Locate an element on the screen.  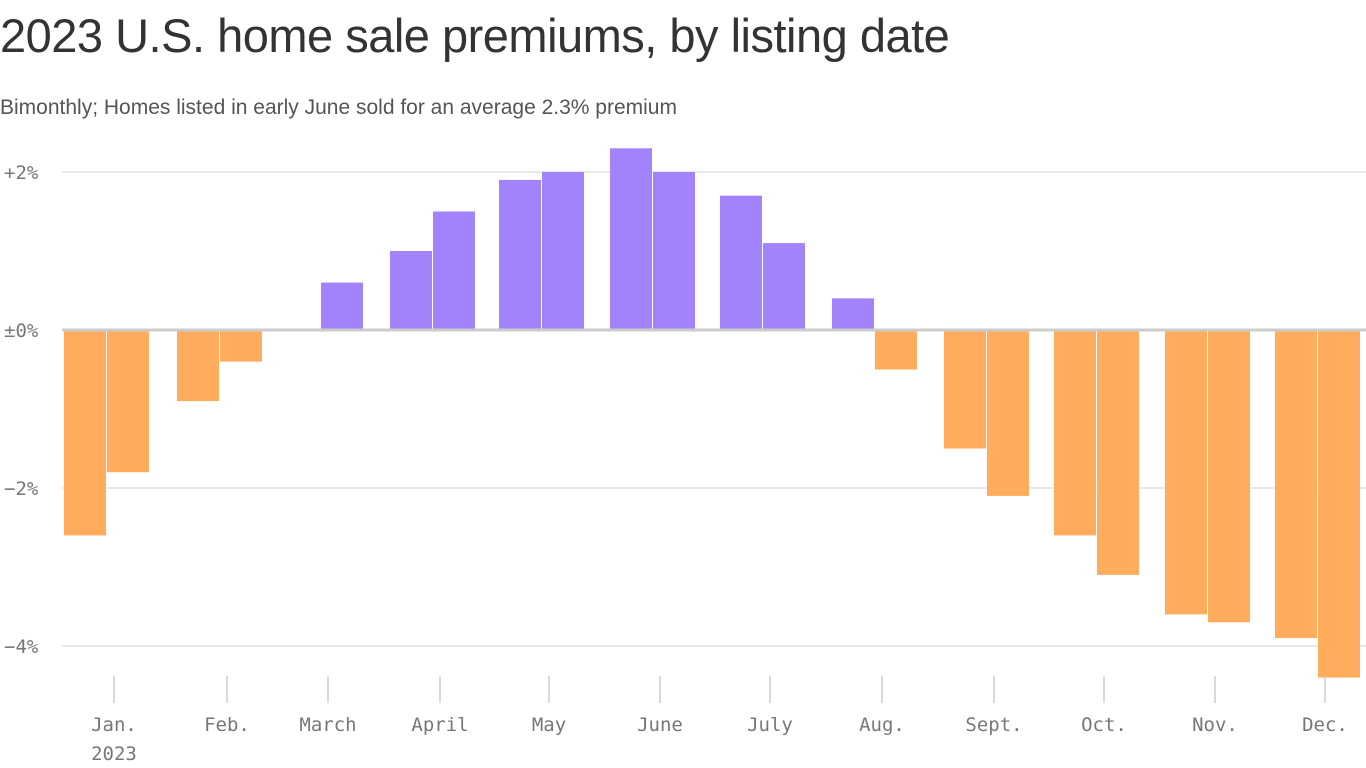
x-tick-label: Sept. is located at coordinates (993, 725).